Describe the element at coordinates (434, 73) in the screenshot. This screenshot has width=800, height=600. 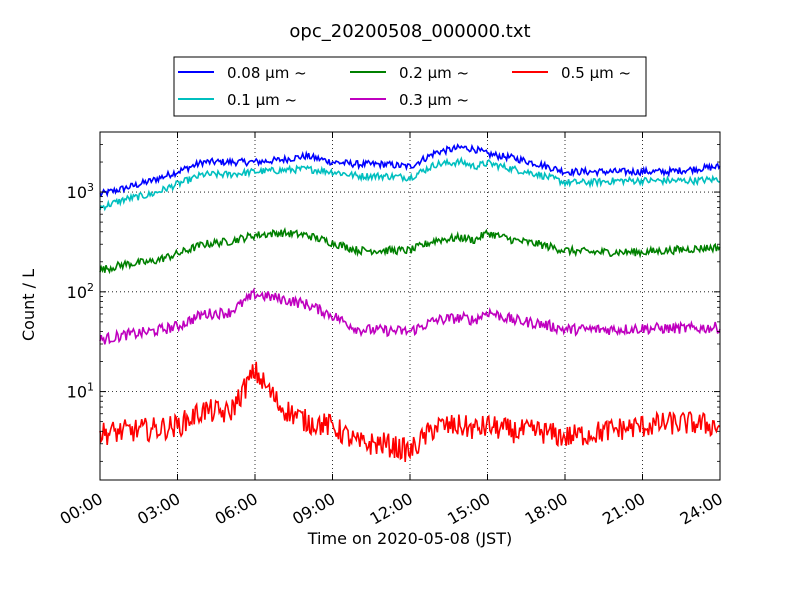
I see `legend-label: 0.2 μm ~` at that location.